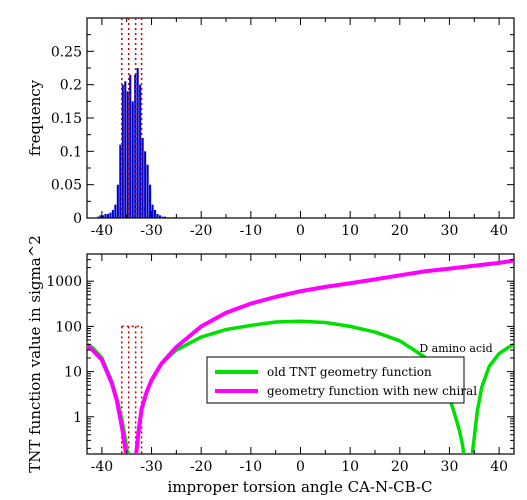 The height and width of the screenshot is (500, 527). What do you see at coordinates (73, 373) in the screenshot?
I see `y-tick-label: 10` at bounding box center [73, 373].